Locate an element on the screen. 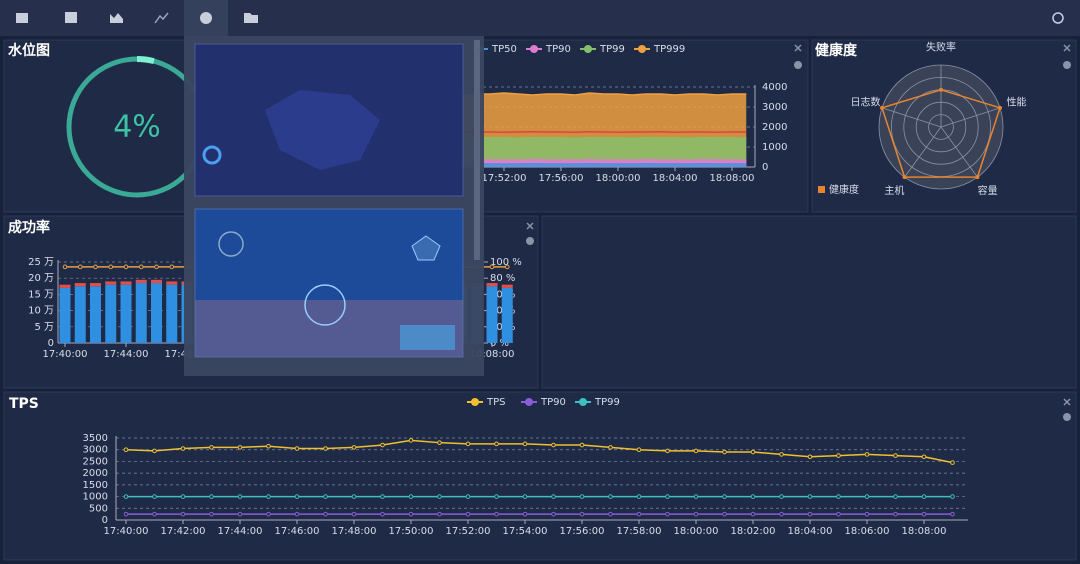 This screenshot has height=564, width=1080. radar-label: 日志数 is located at coordinates (866, 101).